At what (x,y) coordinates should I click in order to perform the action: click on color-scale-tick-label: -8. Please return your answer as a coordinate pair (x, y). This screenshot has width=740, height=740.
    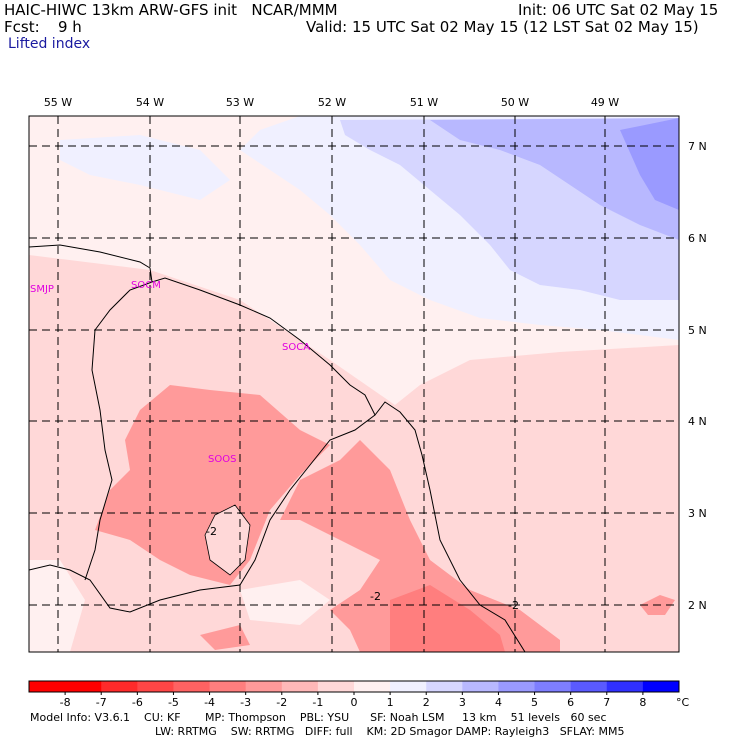
    Looking at the image, I should click on (65, 702).